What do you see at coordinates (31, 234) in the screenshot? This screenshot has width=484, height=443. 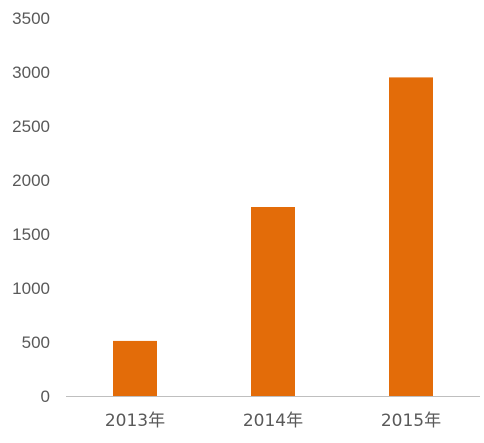 I see `y-tick-label: 1500` at bounding box center [31, 234].